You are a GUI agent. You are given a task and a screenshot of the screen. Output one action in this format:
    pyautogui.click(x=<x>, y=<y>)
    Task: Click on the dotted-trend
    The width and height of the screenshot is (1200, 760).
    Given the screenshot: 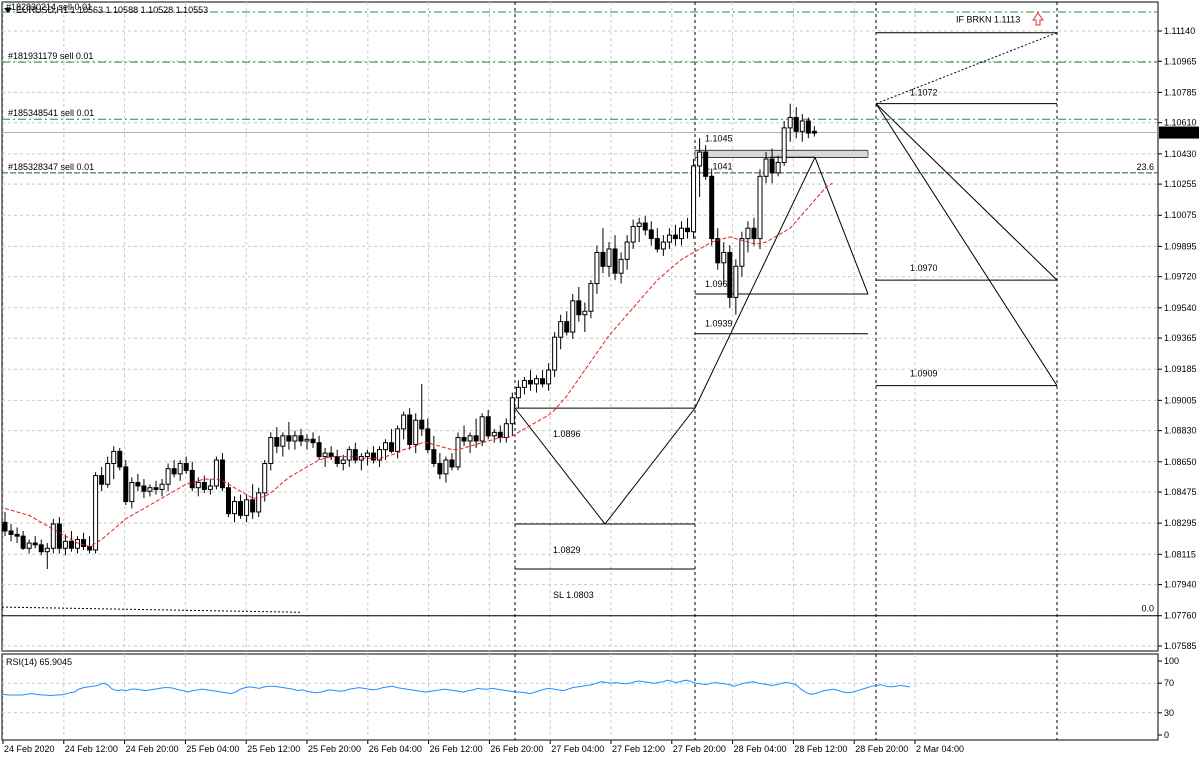 What is the action you would take?
    pyautogui.click(x=151, y=609)
    